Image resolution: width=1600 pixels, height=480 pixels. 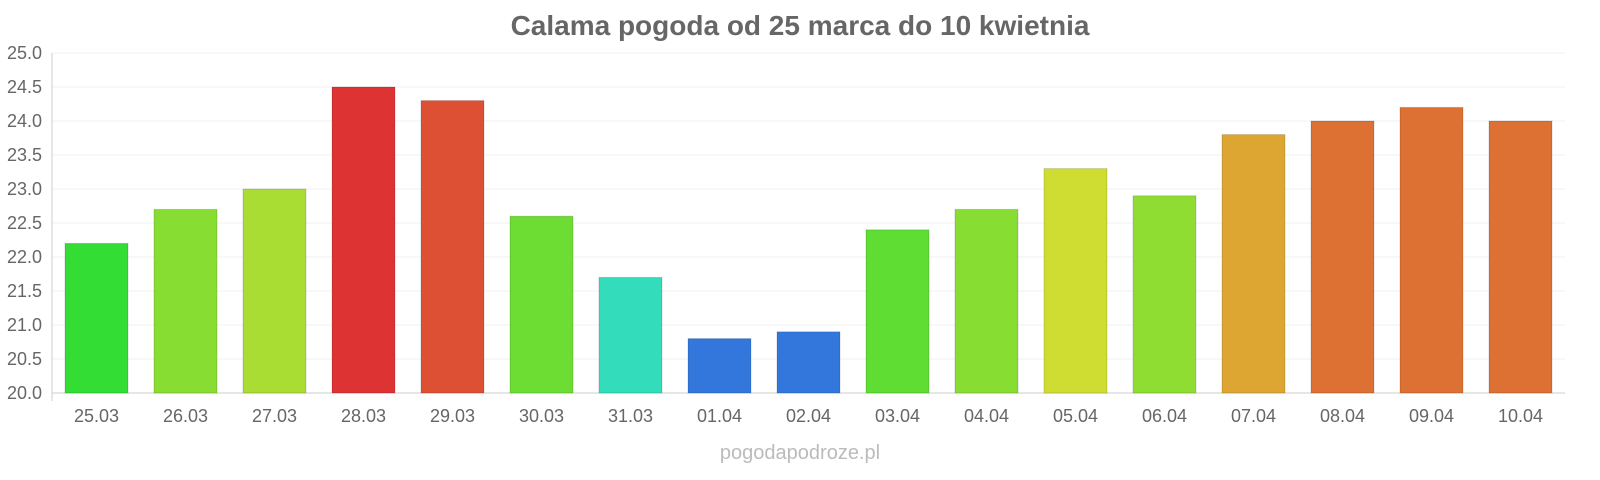 What do you see at coordinates (1431, 416) in the screenshot?
I see `x-tick-label: 09.04` at bounding box center [1431, 416].